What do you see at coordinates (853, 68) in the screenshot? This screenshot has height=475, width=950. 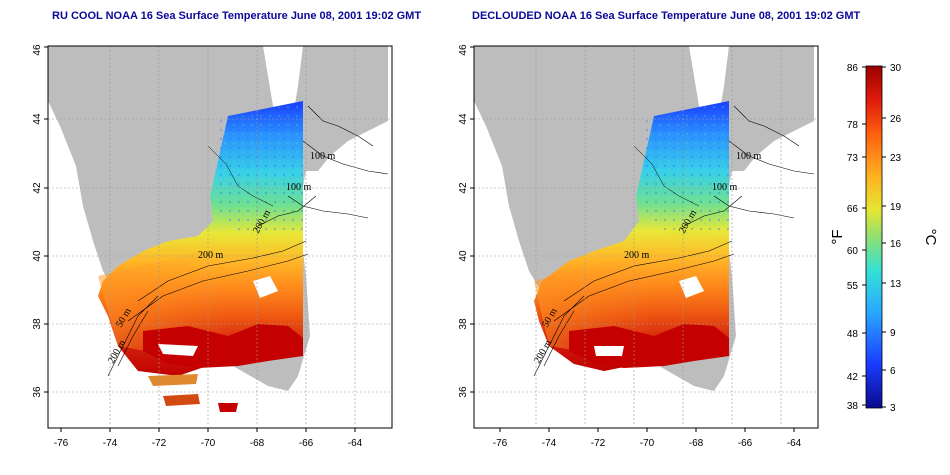 I see `colorbar-f-tick: 86` at bounding box center [853, 68].